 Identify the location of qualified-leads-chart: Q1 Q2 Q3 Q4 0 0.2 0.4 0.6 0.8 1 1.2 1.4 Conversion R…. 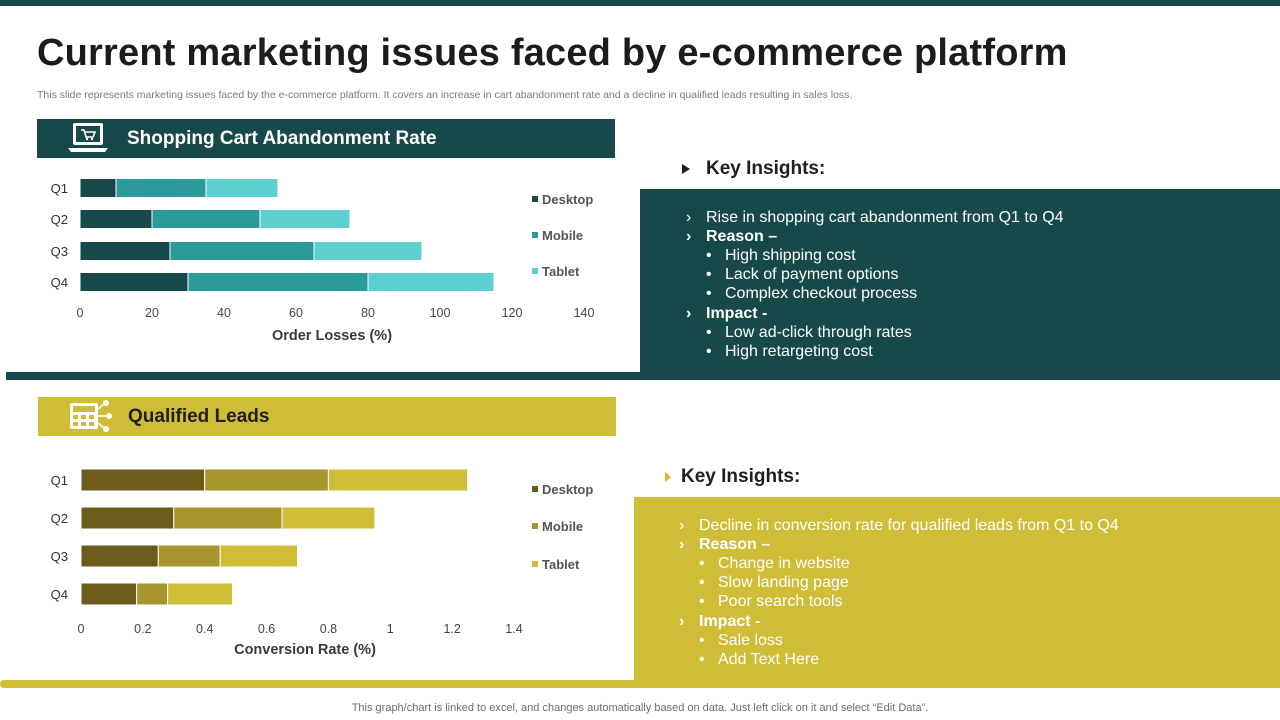
(322, 563).